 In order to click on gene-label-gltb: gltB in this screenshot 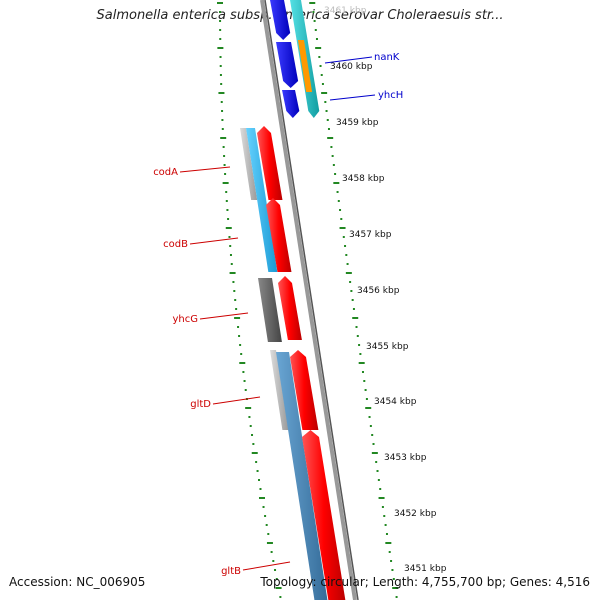, I will do `click(231, 571)`.